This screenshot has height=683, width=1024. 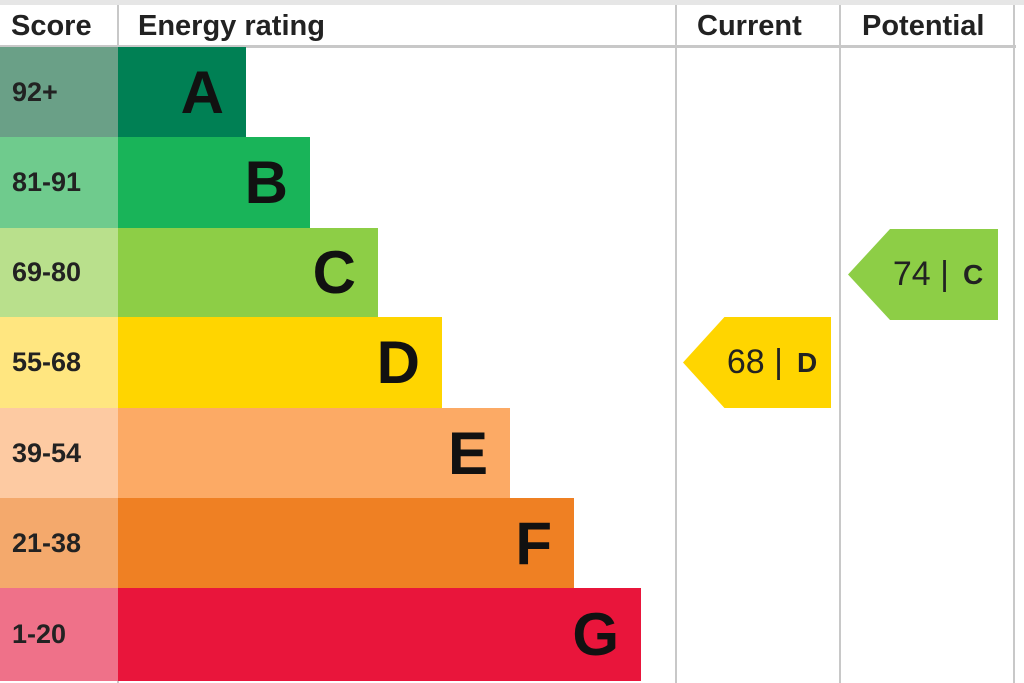 I want to click on current-letter: D, so click(x=807, y=362).